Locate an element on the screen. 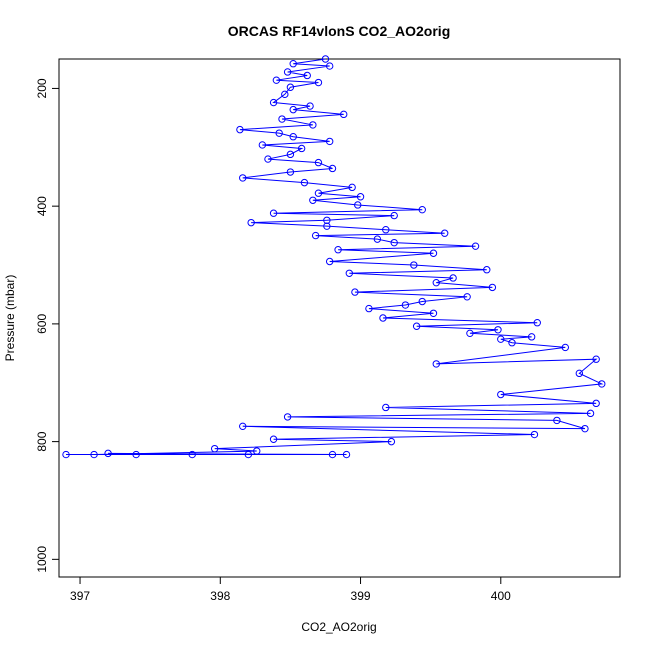 The image size is (650, 650). y-axis: 200 400 600 800 1000 is located at coordinates (47, 325).